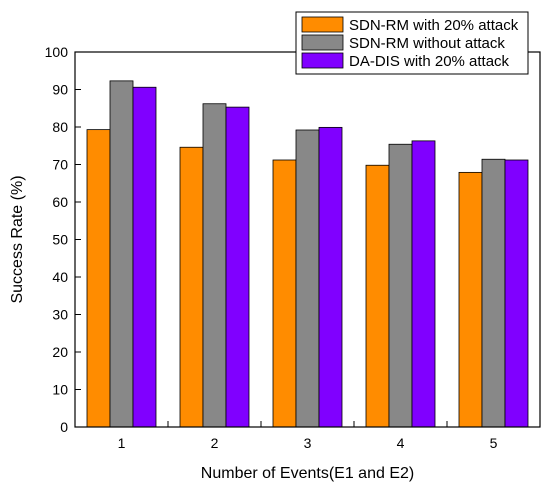  Describe the element at coordinates (60, 165) in the screenshot. I see `y-tick-label: 70` at that location.